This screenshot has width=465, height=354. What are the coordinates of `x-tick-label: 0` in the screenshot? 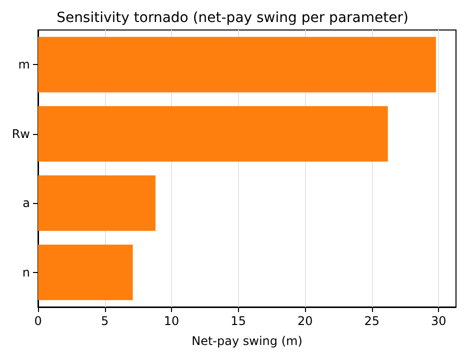 It's located at (38, 321).